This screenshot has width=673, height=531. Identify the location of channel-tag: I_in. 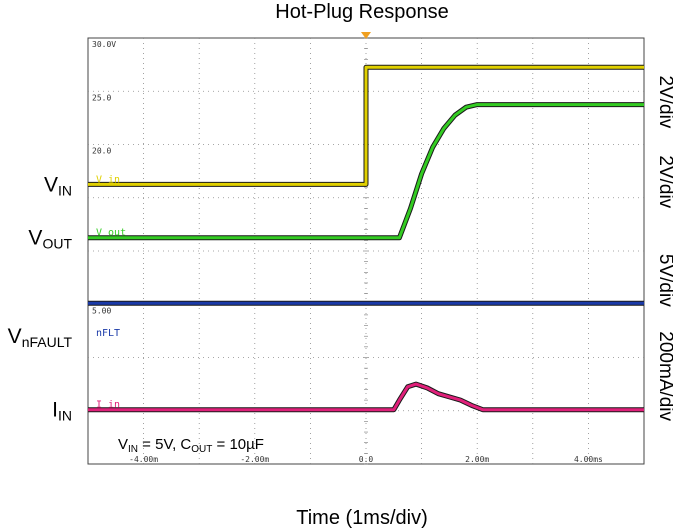
(108, 405).